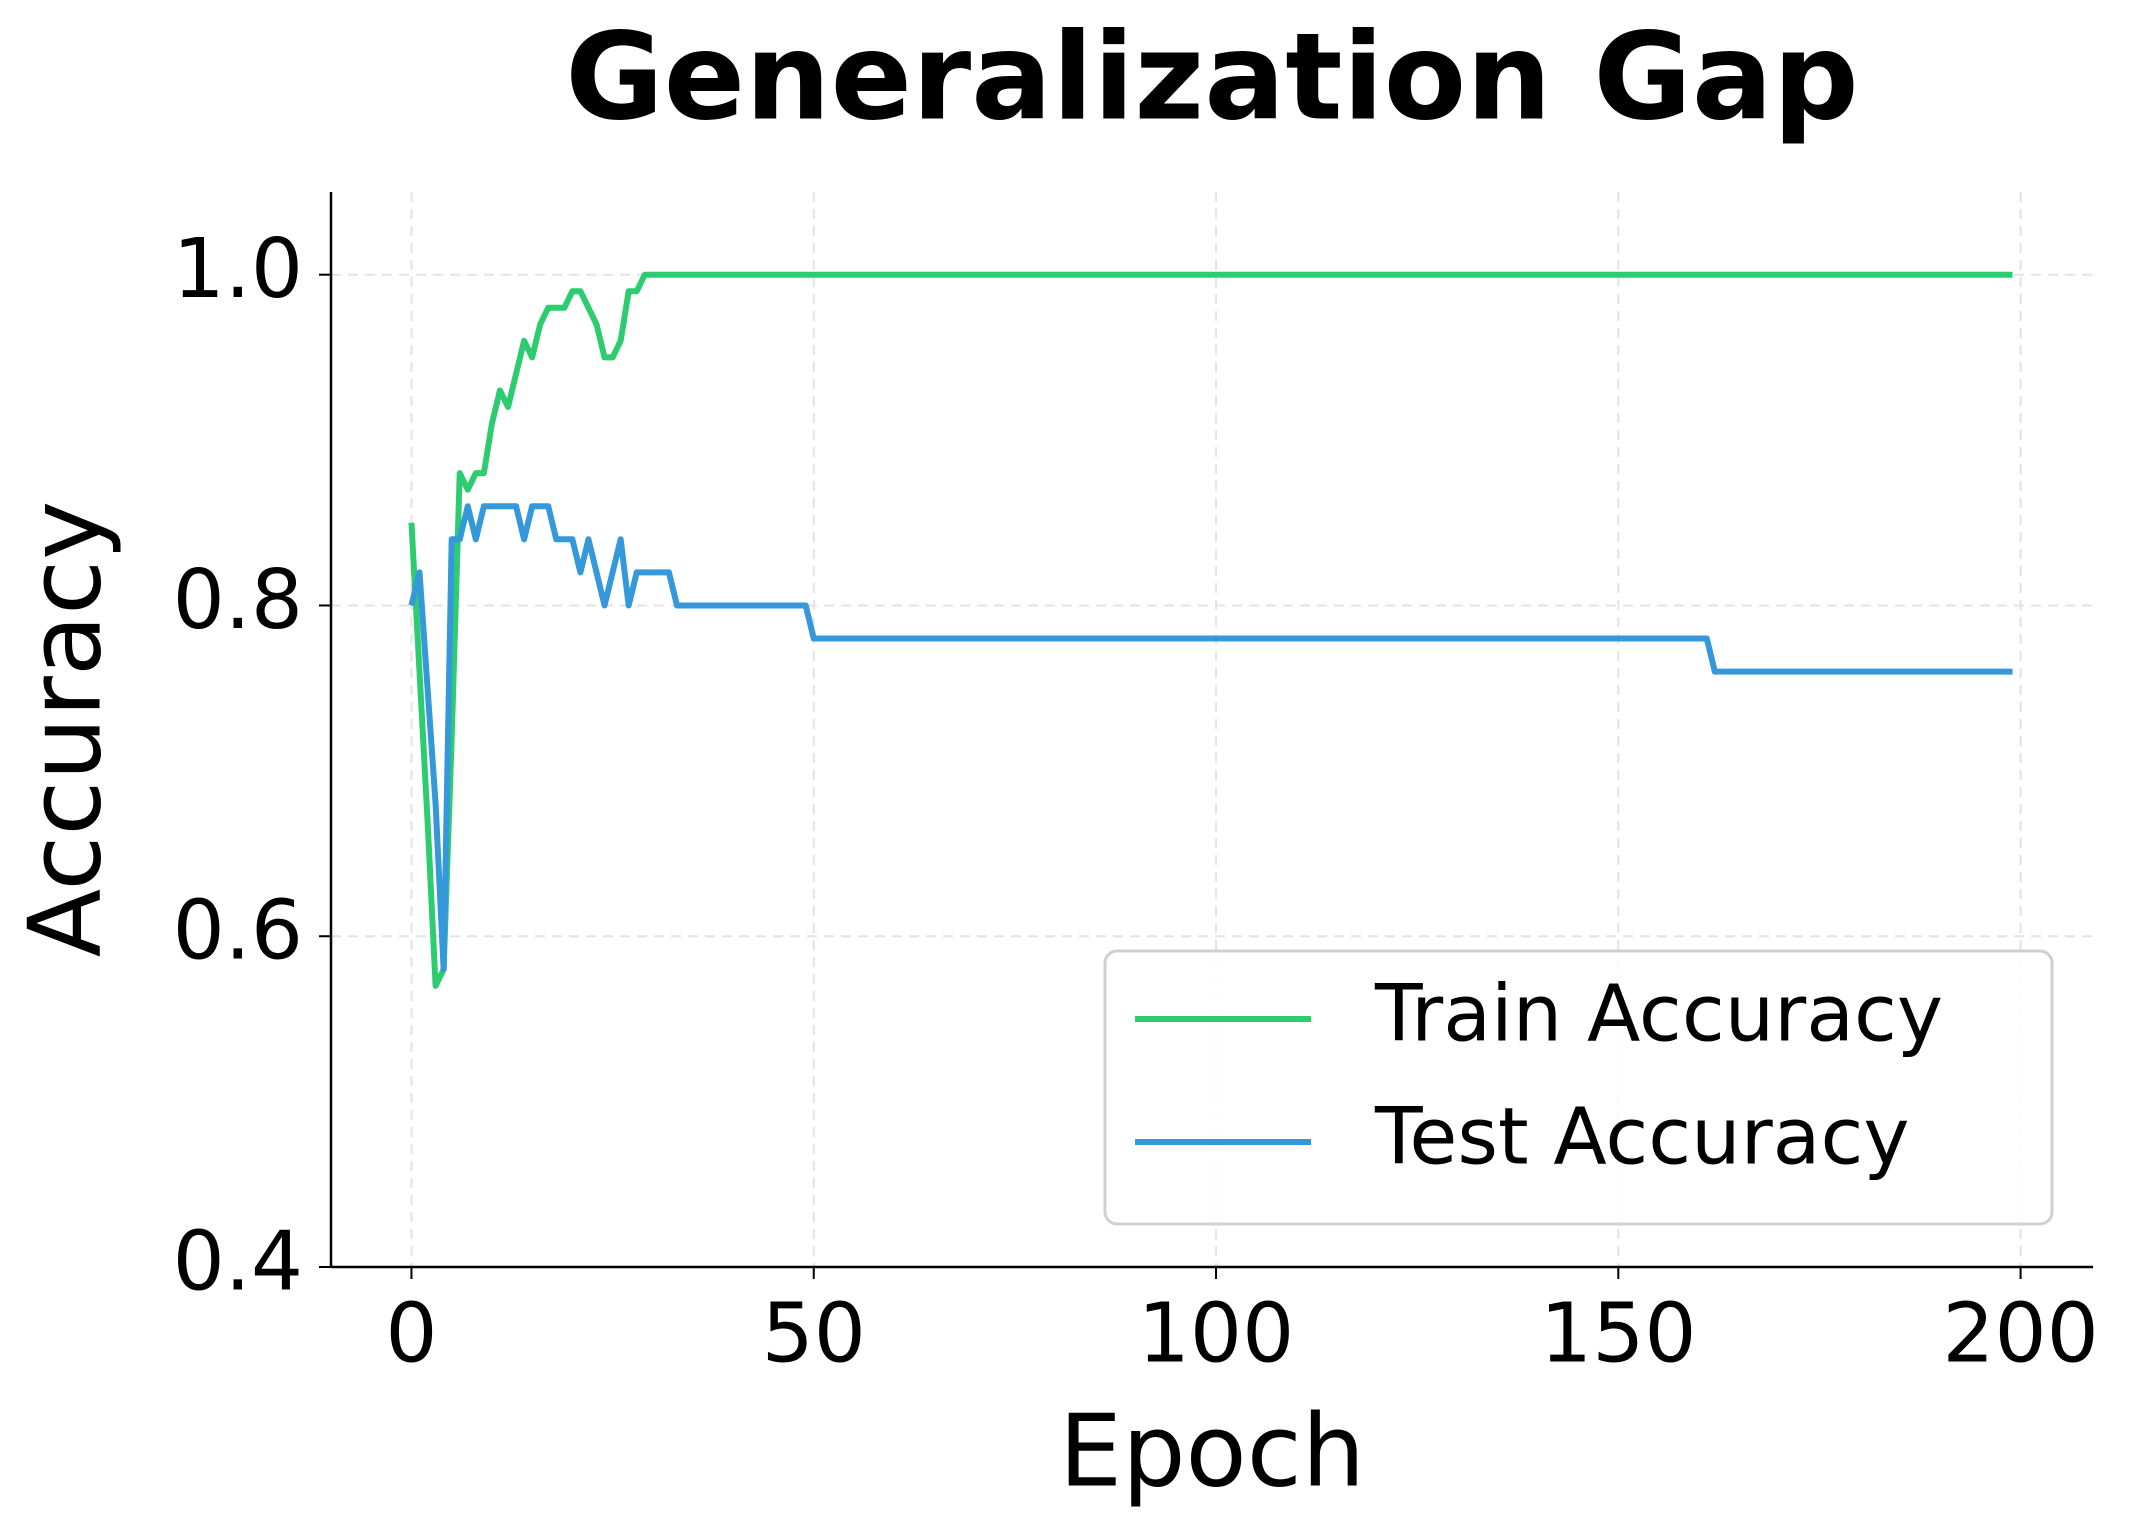 This screenshot has width=2134, height=1534. I want to click on y-tick-label: 0.6, so click(238, 931).